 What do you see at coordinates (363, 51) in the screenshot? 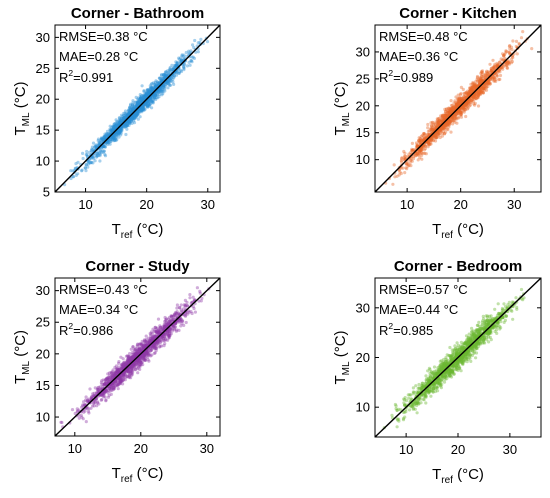
I see `y-tick-label: 30` at bounding box center [363, 51].